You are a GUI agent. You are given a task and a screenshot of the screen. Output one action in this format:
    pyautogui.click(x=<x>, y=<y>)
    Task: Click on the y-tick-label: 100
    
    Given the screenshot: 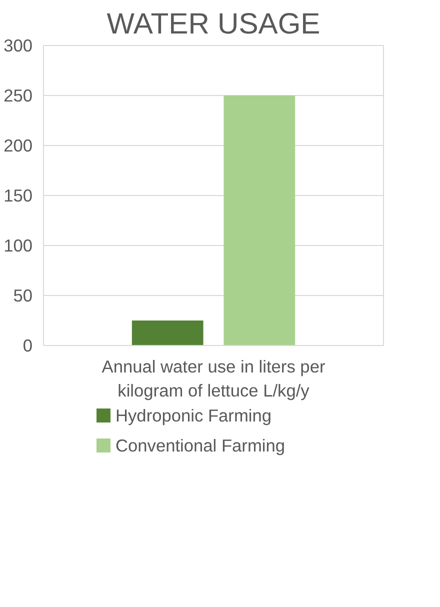 What is the action you would take?
    pyautogui.click(x=18, y=246)
    